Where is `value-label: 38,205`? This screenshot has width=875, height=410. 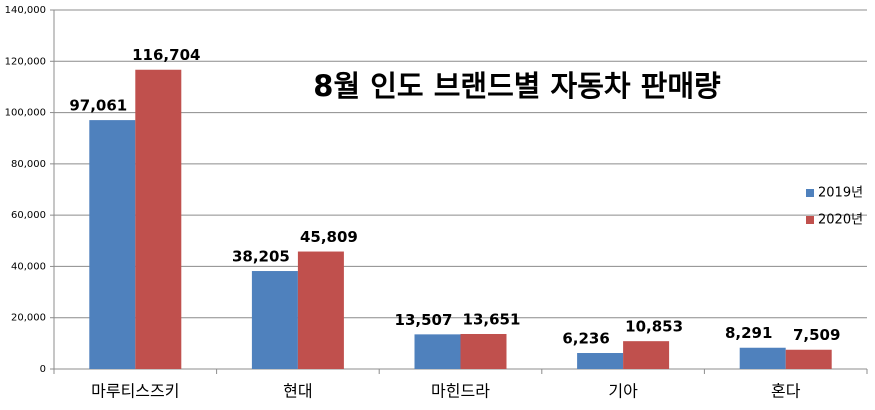
value-label: 38,205 is located at coordinates (261, 257).